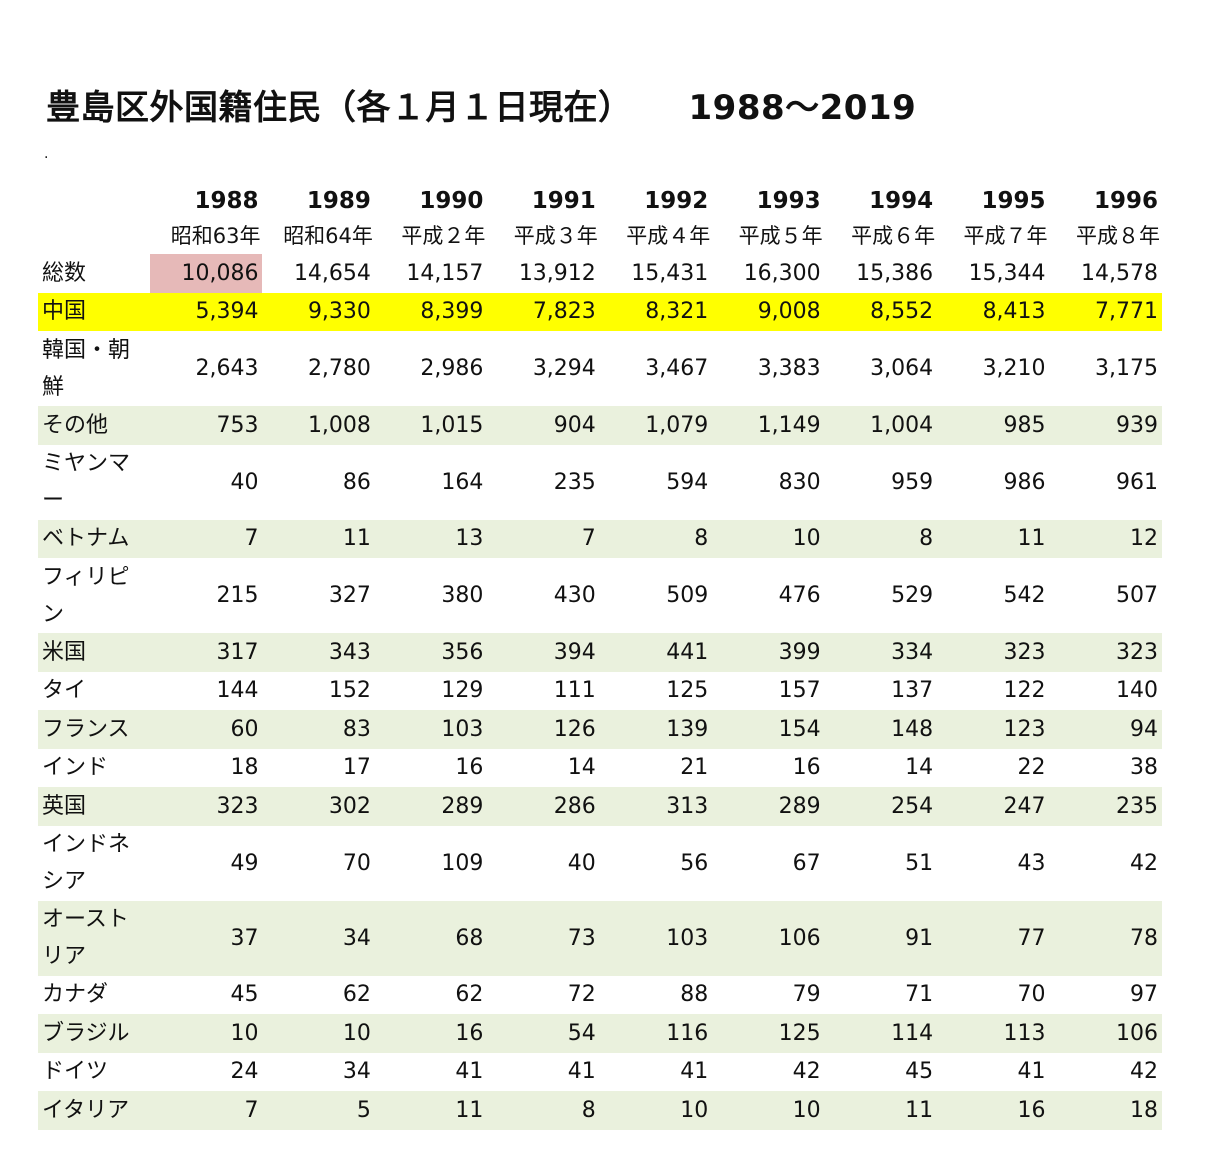 The image size is (1219, 1173). What do you see at coordinates (1031, 995) in the screenshot?
I see `value-cell: 70` at bounding box center [1031, 995].